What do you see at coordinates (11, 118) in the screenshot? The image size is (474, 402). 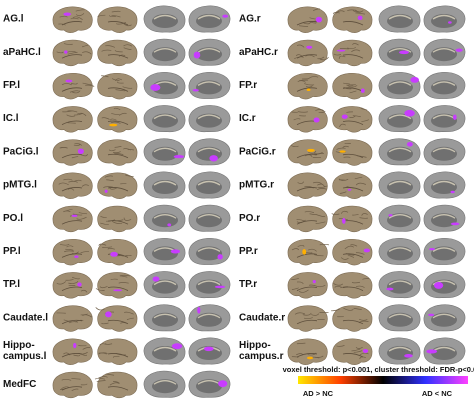 I see `row-label: IC.l` at bounding box center [11, 118].